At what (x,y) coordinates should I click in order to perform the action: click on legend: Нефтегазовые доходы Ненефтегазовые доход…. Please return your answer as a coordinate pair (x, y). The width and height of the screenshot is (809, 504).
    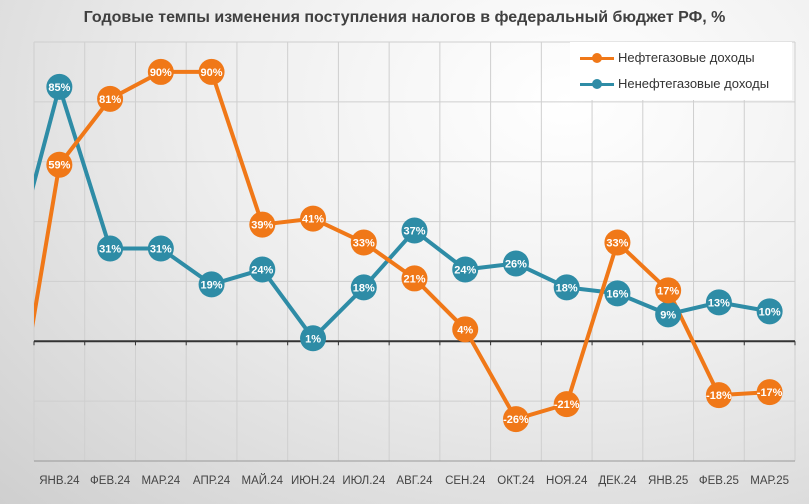
    Looking at the image, I should click on (681, 71).